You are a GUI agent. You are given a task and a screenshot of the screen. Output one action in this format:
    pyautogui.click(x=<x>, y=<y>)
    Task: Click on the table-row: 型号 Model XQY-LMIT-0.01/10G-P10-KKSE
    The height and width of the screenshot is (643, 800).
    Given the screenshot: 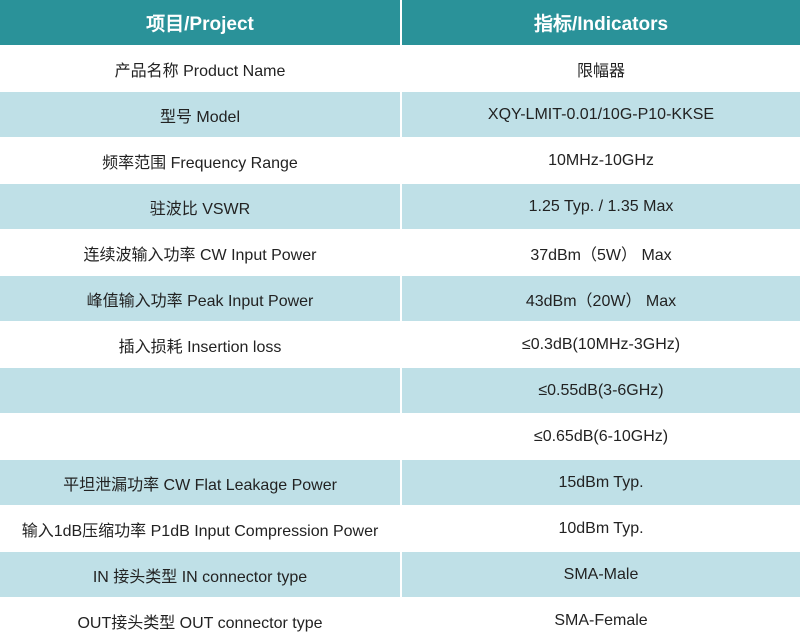 What is the action you would take?
    pyautogui.click(x=400, y=114)
    